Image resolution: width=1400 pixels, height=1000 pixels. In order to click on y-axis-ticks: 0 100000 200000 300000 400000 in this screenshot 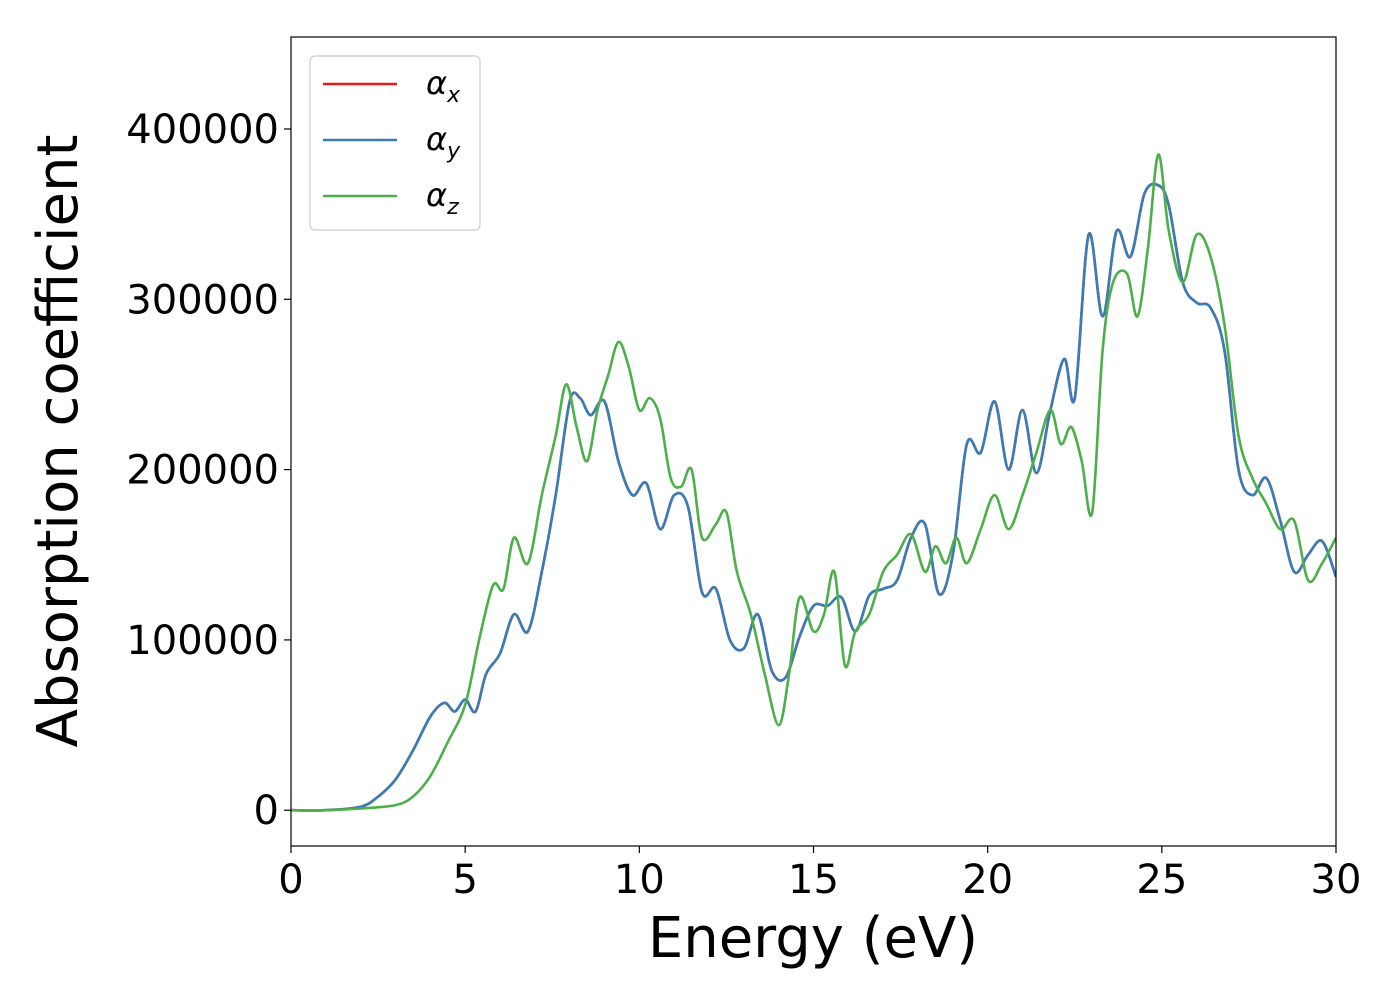, I will do `click(208, 470)`.